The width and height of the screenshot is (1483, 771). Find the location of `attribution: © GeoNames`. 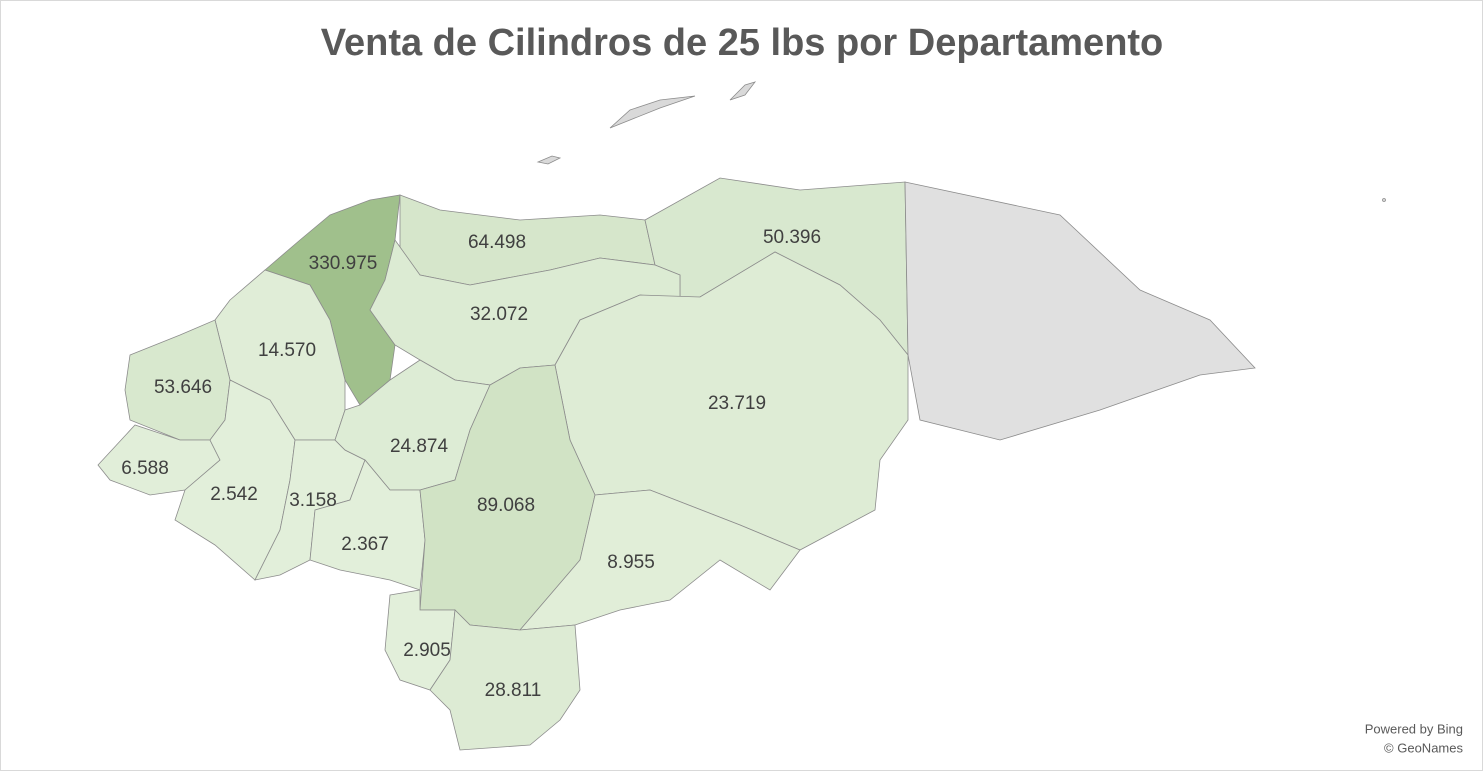

attribution: © GeoNames is located at coordinates (1423, 747).